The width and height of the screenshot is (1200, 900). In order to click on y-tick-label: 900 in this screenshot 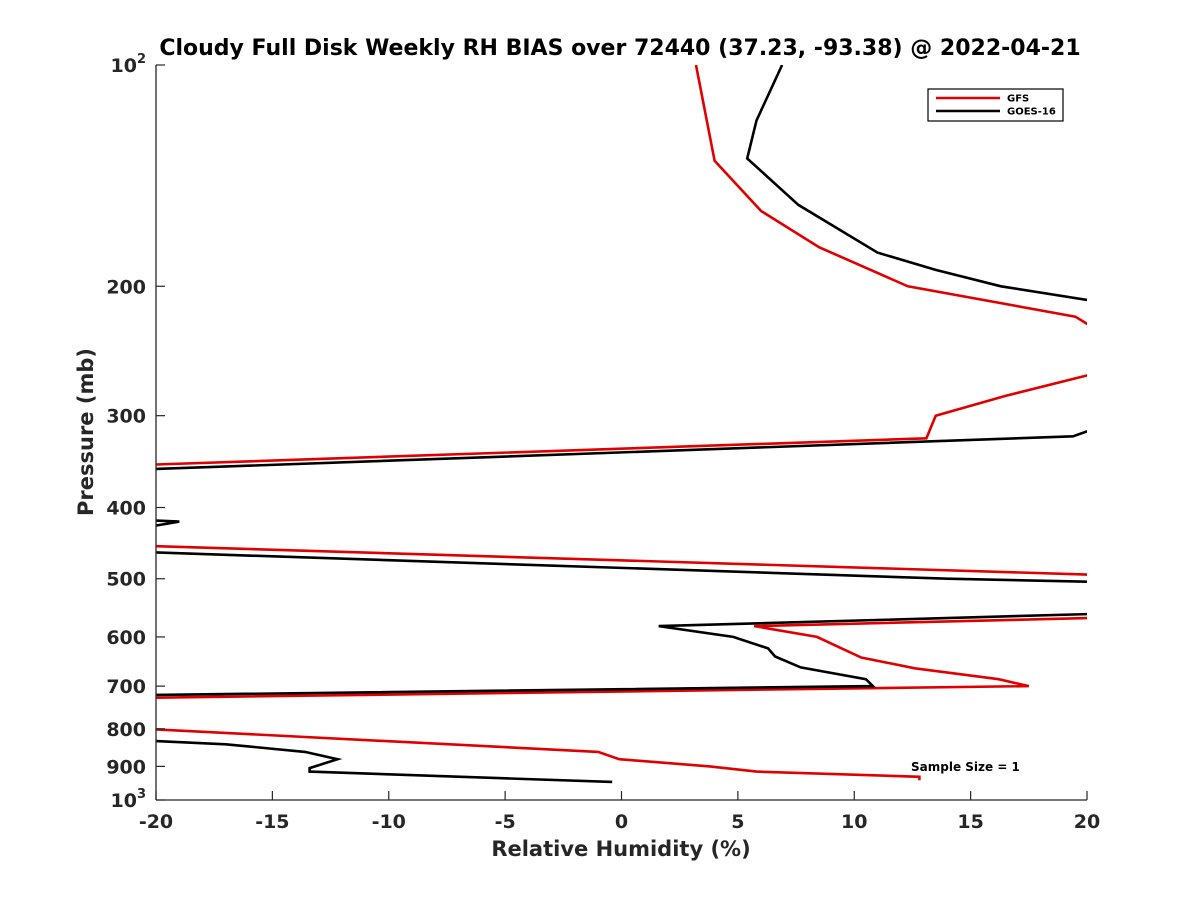, I will do `click(126, 767)`.